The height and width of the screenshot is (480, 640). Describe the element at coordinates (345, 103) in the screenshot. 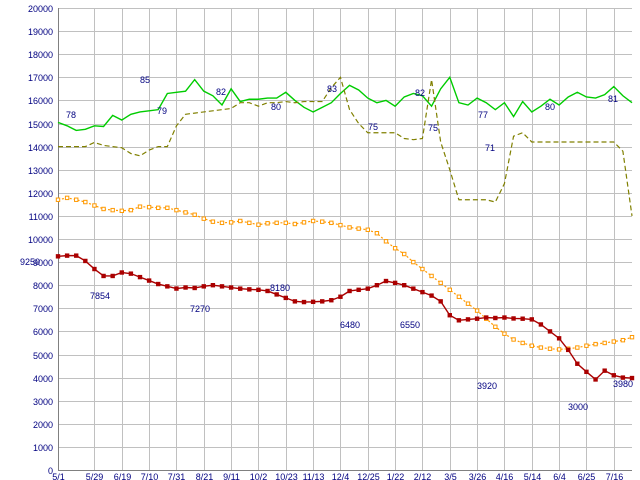

I see `series-line-green-line` at that location.